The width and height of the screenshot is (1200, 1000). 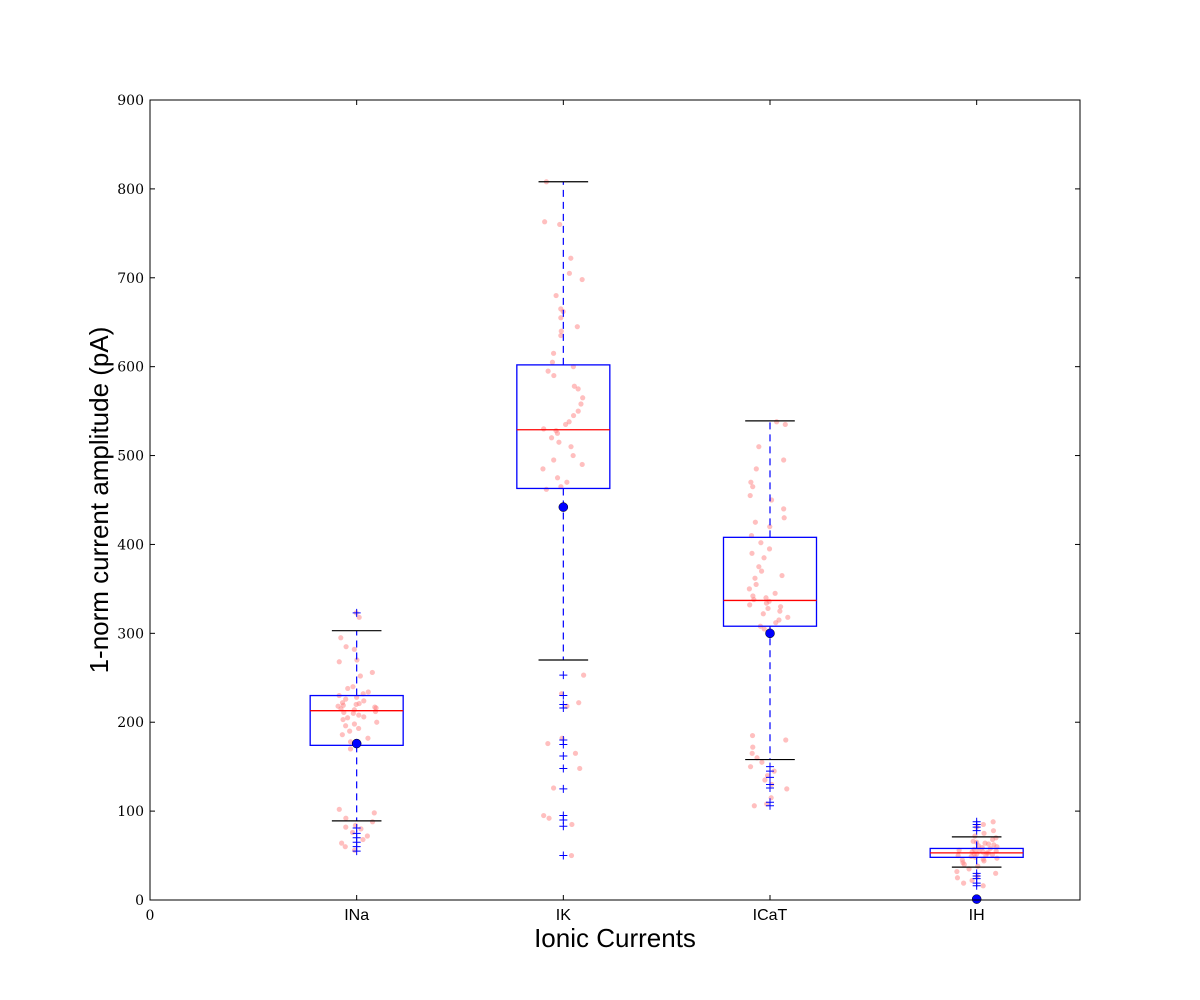 What do you see at coordinates (139, 901) in the screenshot?
I see `y-tick-label: 0` at bounding box center [139, 901].